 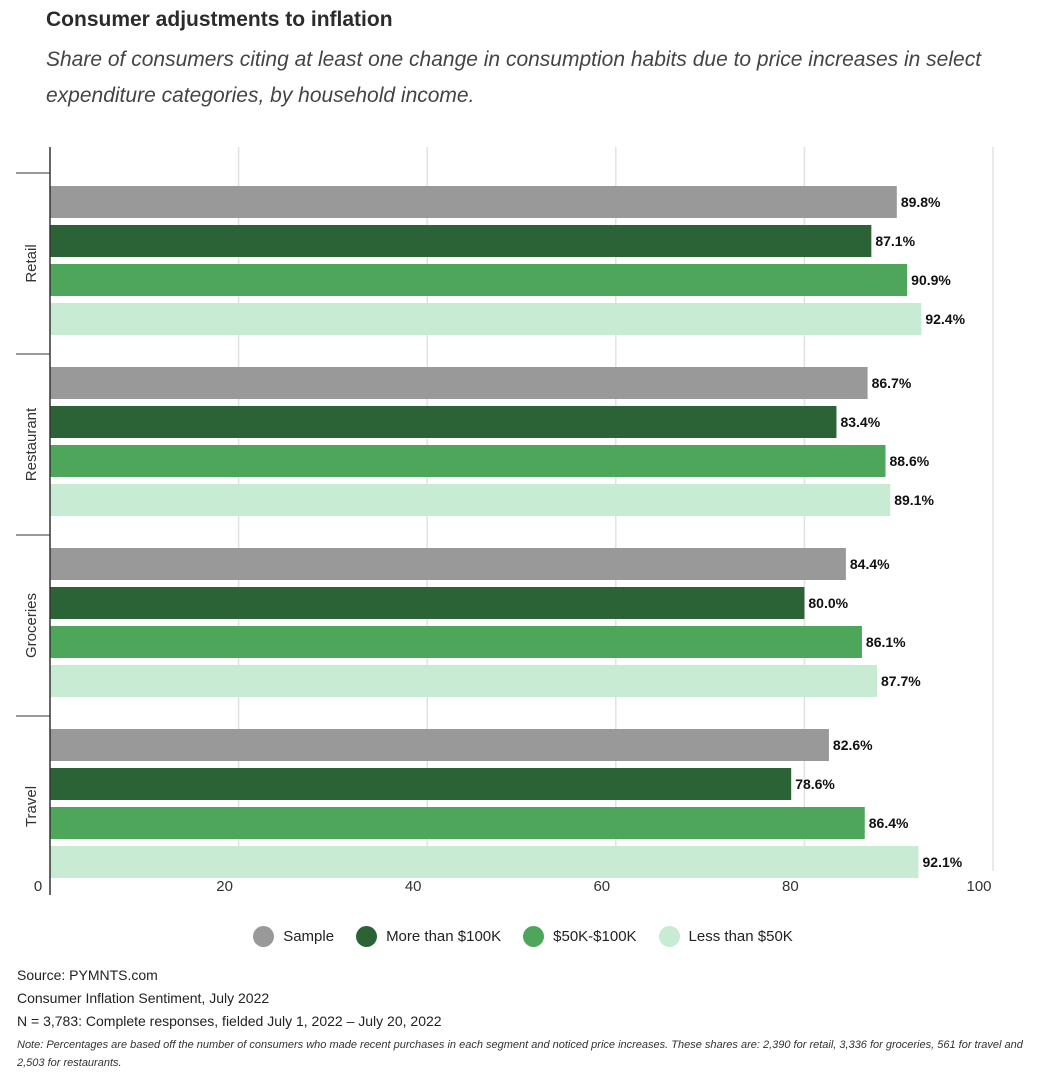 What do you see at coordinates (484, 862) in the screenshot?
I see `bar-travel-less-than-50k` at bounding box center [484, 862].